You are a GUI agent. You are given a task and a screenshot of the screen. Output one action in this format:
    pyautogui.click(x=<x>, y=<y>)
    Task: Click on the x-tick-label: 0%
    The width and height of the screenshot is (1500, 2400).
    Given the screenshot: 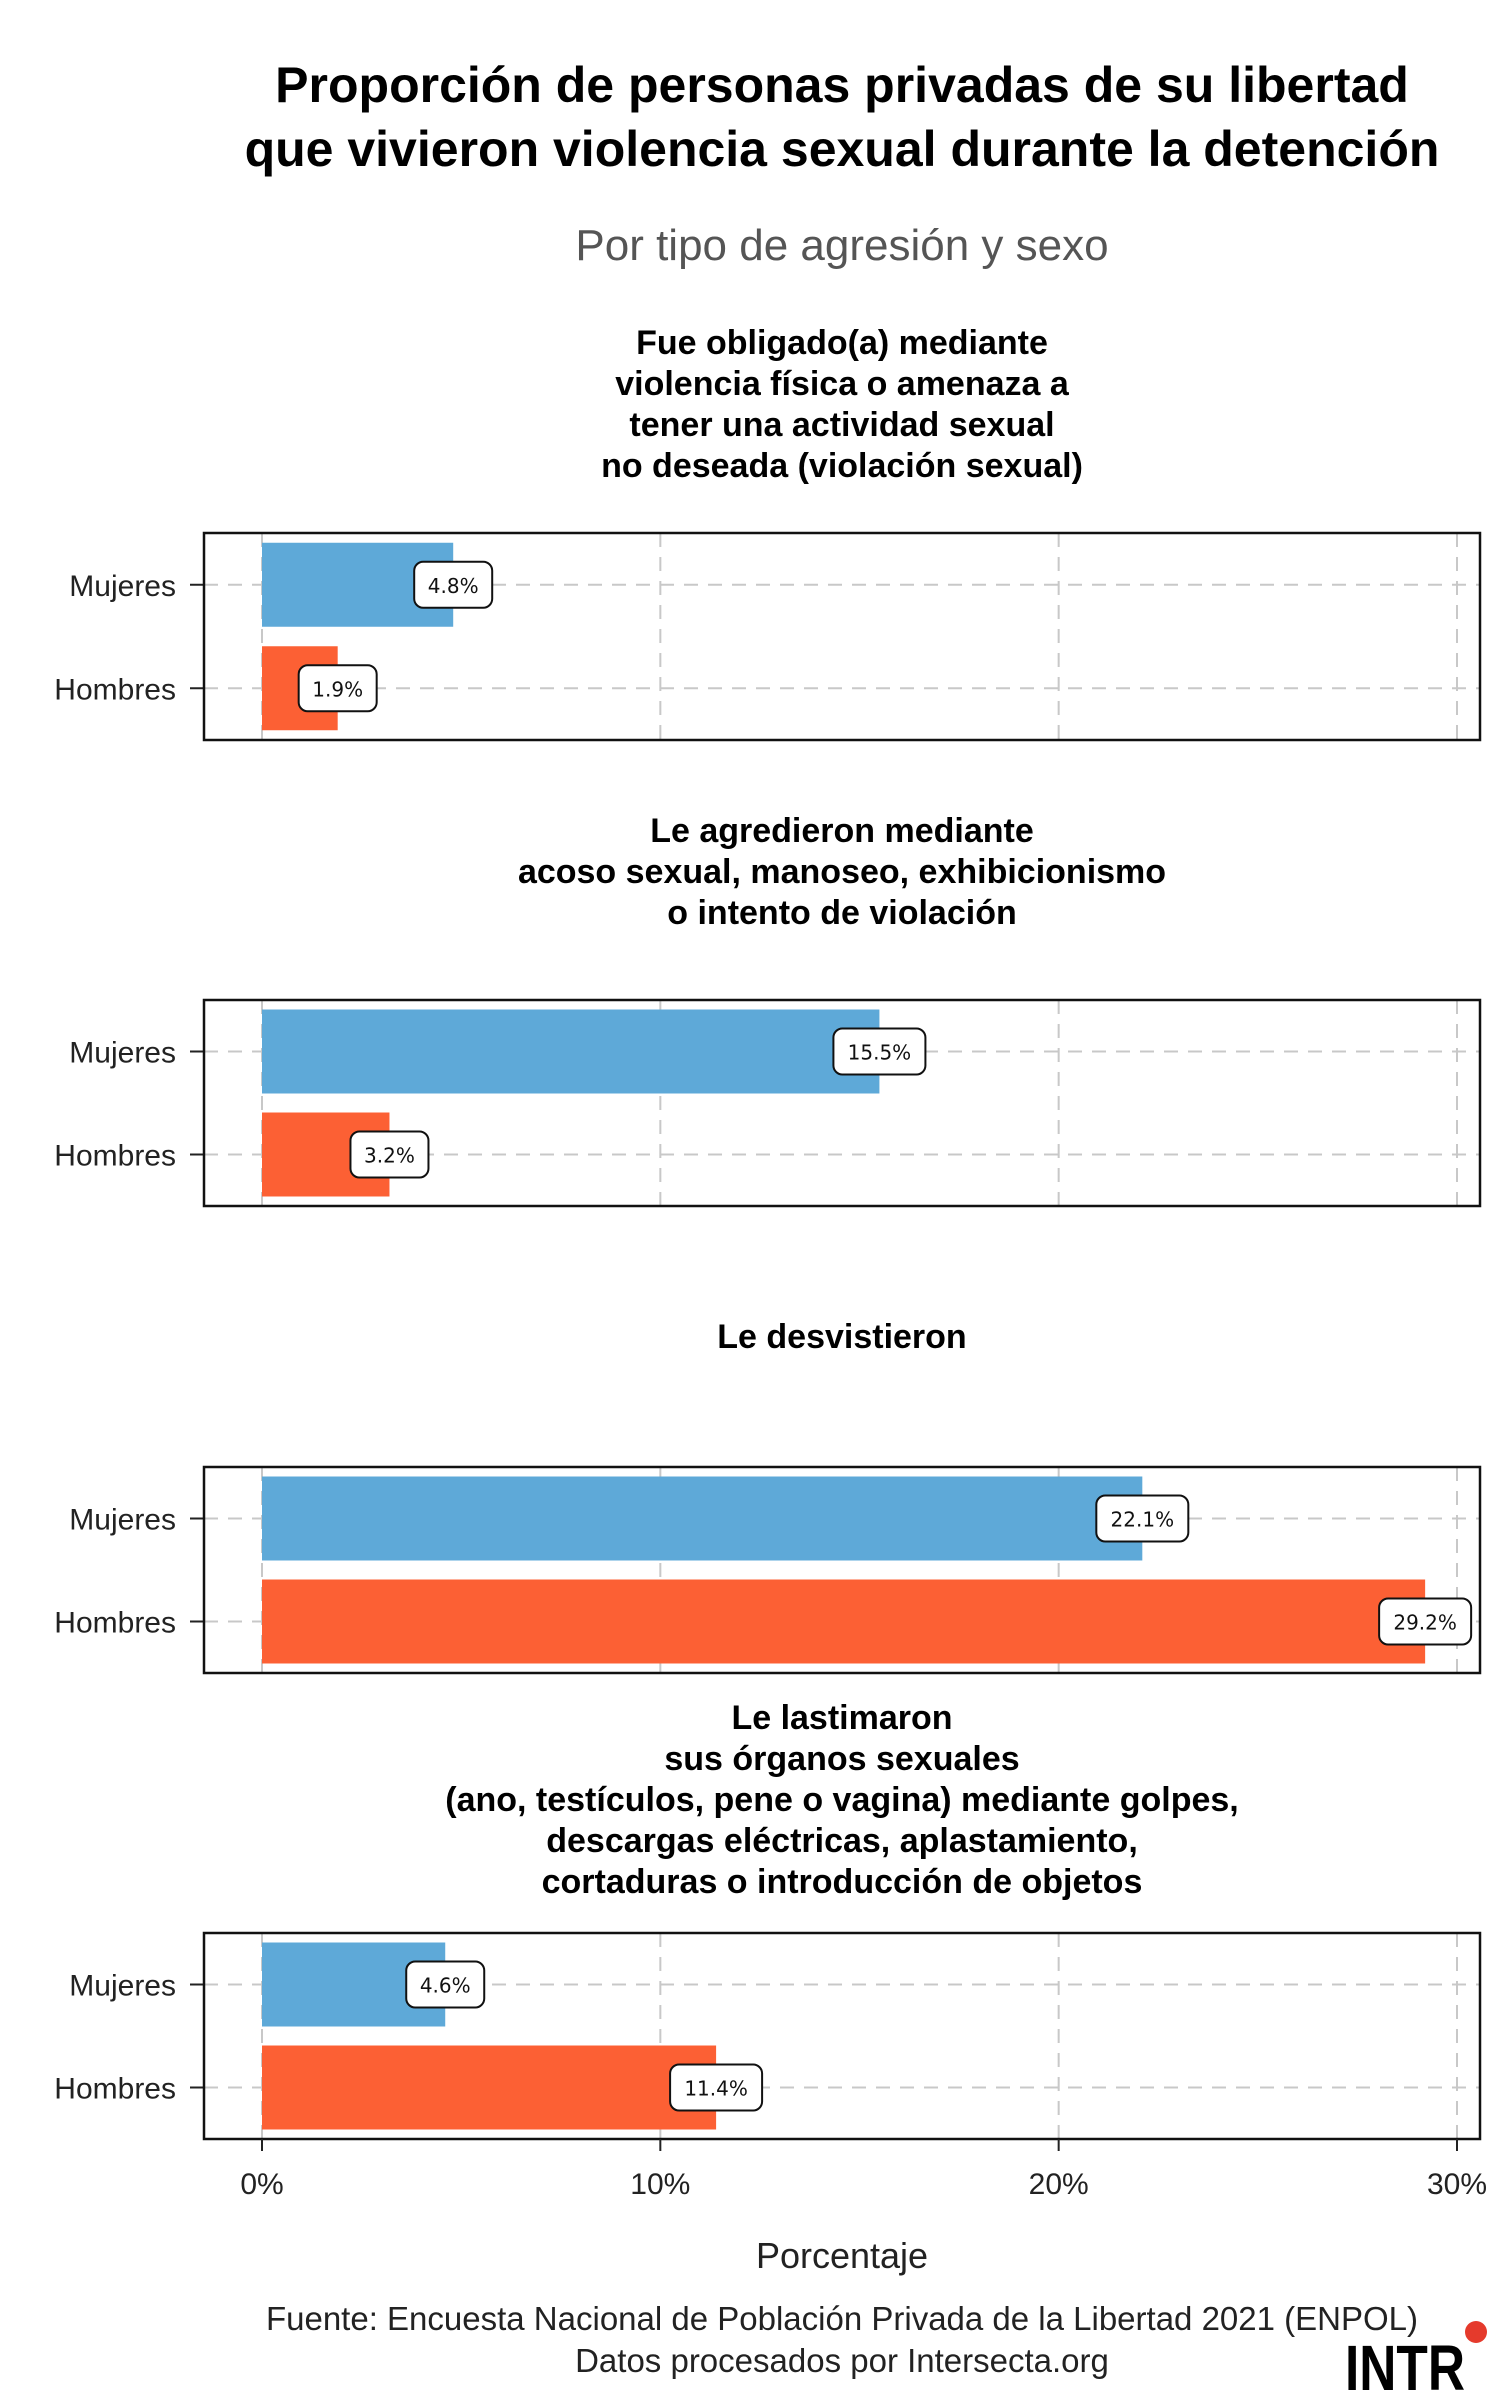 What is the action you would take?
    pyautogui.click(x=261, y=2184)
    